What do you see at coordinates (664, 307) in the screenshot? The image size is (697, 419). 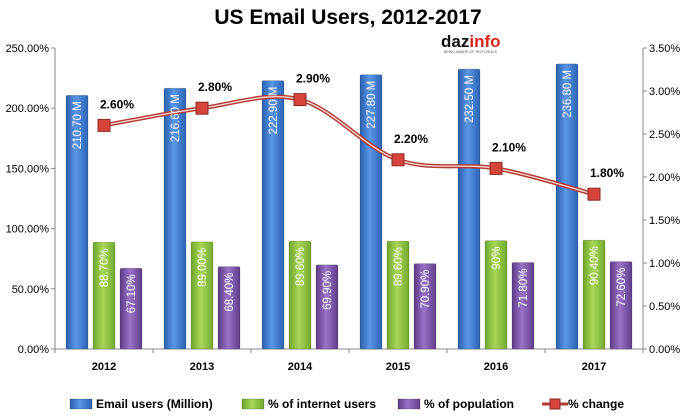 I see `right-axis-tick-label: 0.50%` at bounding box center [664, 307].